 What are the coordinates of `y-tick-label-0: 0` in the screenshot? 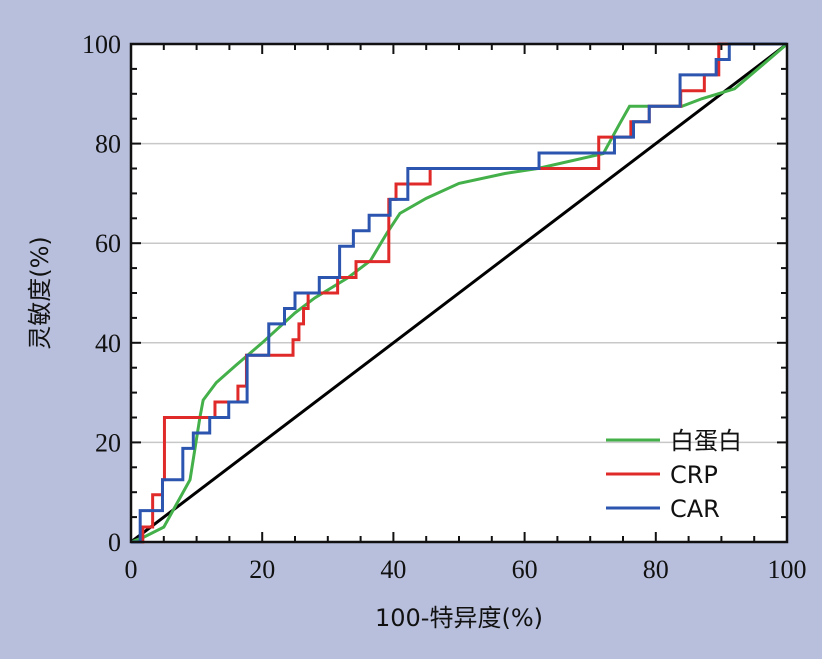 It's located at (114, 542).